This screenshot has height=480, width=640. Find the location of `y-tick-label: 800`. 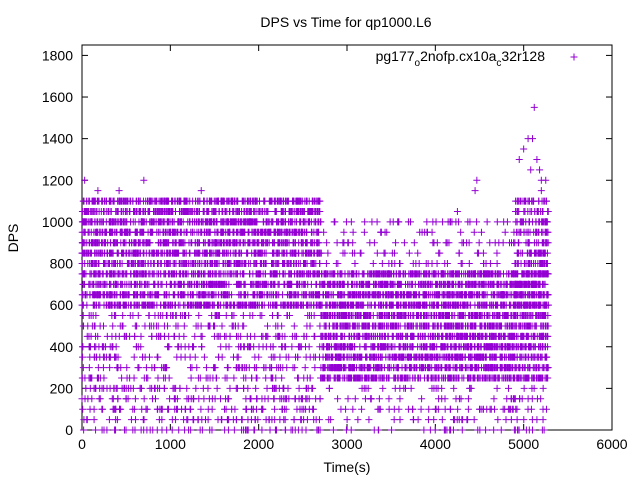

y-tick-label: 800 is located at coordinates (62, 264).